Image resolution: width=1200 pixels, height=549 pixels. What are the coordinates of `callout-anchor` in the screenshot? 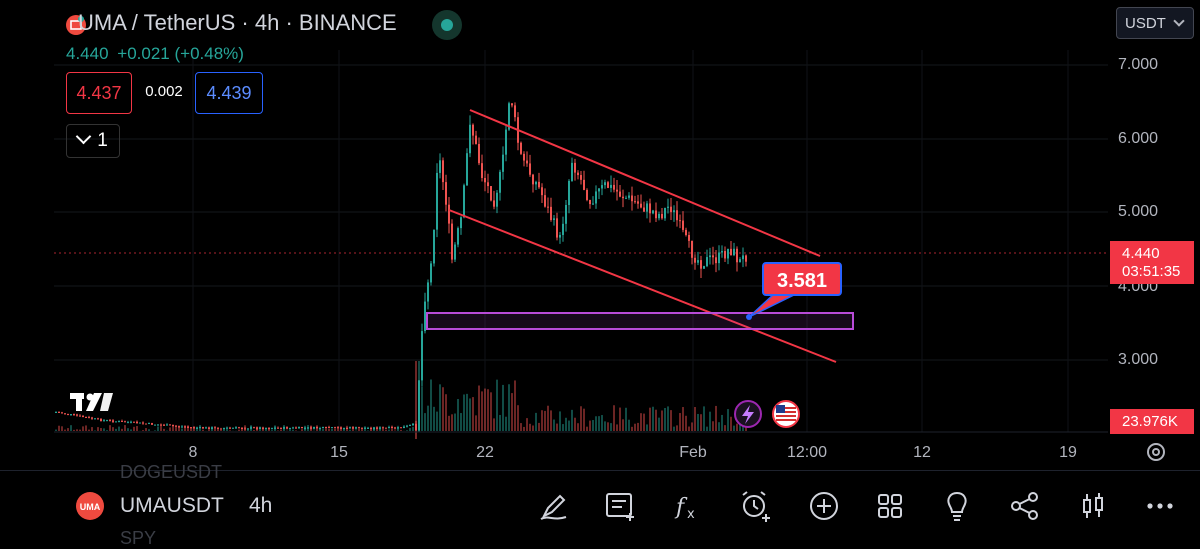 It's located at (749, 317).